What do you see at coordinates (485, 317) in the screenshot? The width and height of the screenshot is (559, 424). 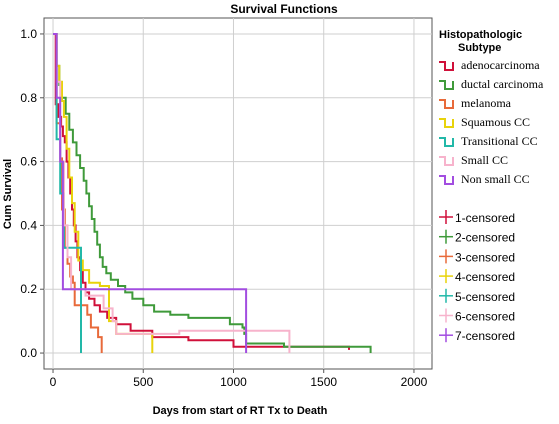 I see `legend-censored-label-6: 6-censored` at bounding box center [485, 317].